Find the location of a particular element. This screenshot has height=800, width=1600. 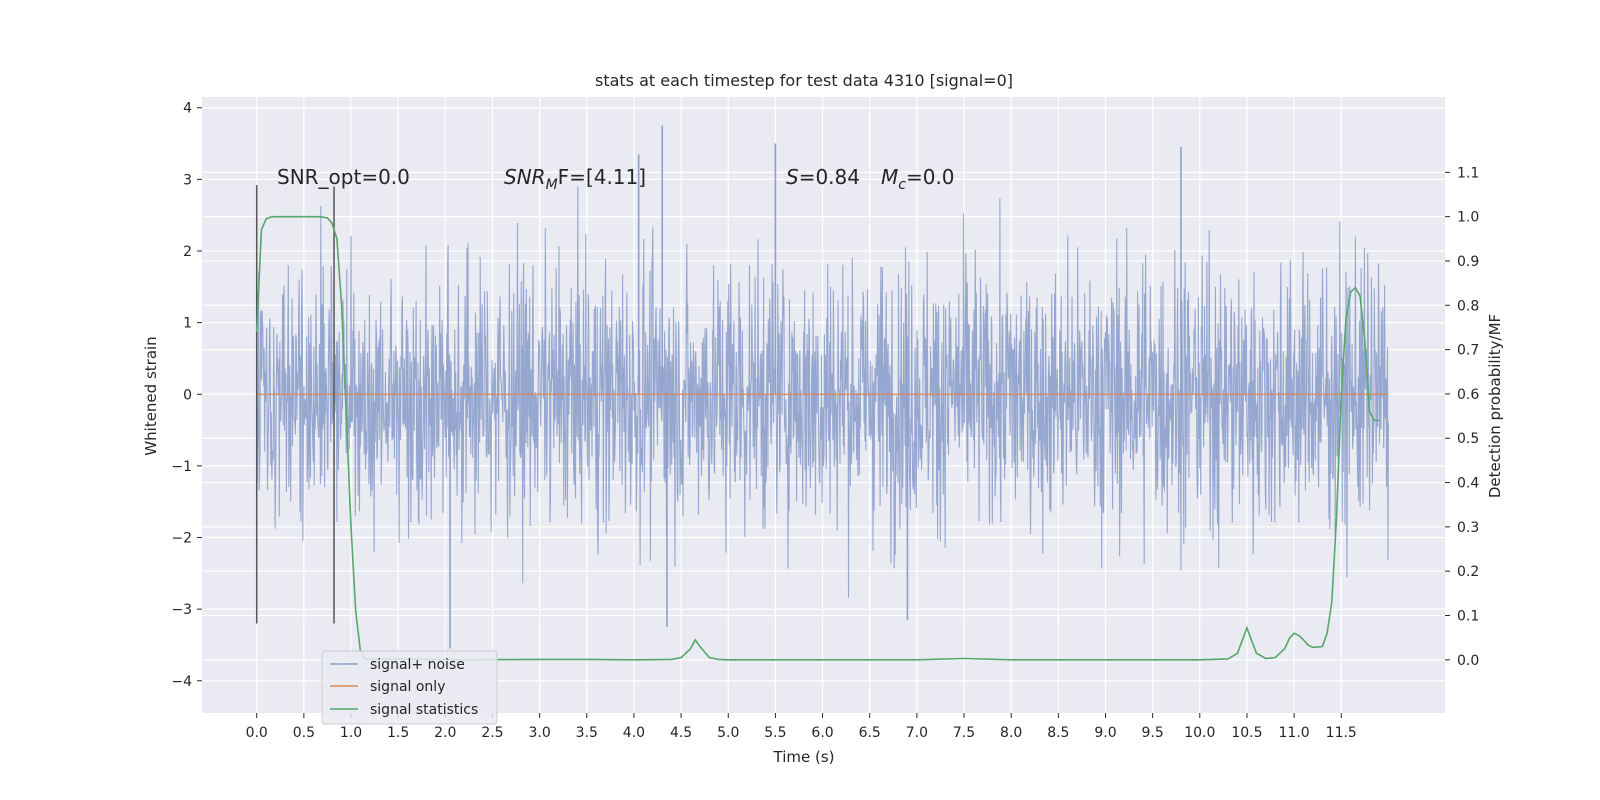

x-tick-label: 9.0 is located at coordinates (1105, 733).